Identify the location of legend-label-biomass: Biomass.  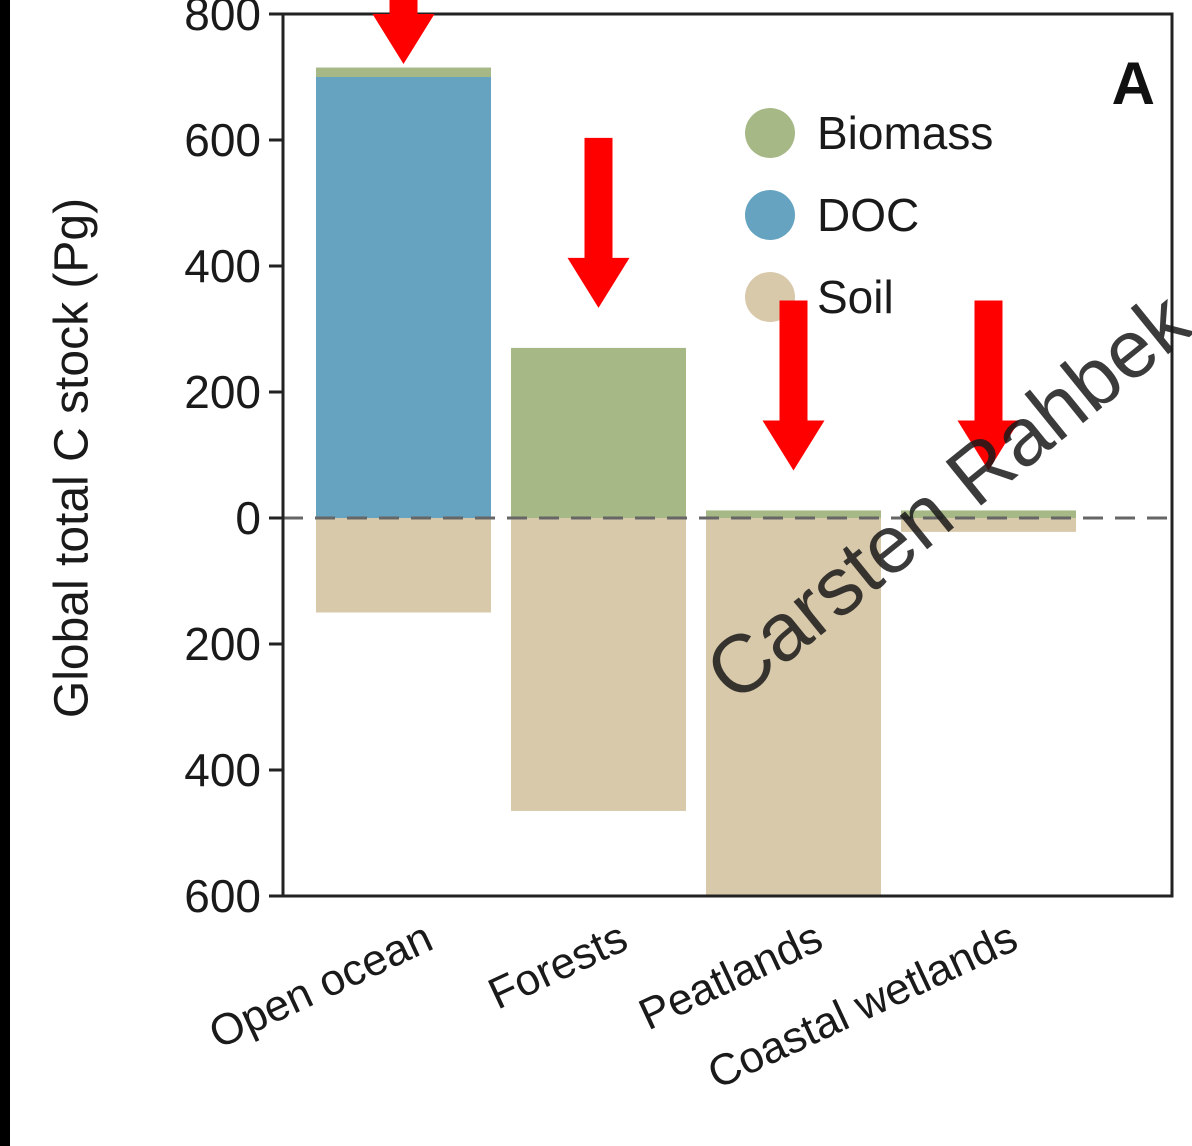
(905, 133).